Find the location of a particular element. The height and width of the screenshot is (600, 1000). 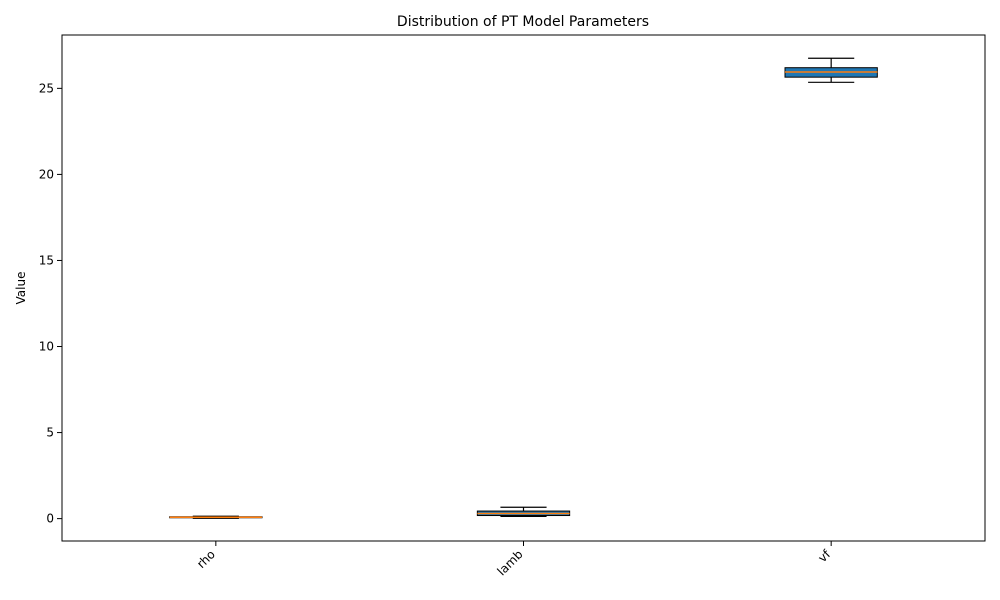

y-tick-label: 15 is located at coordinates (46, 260).